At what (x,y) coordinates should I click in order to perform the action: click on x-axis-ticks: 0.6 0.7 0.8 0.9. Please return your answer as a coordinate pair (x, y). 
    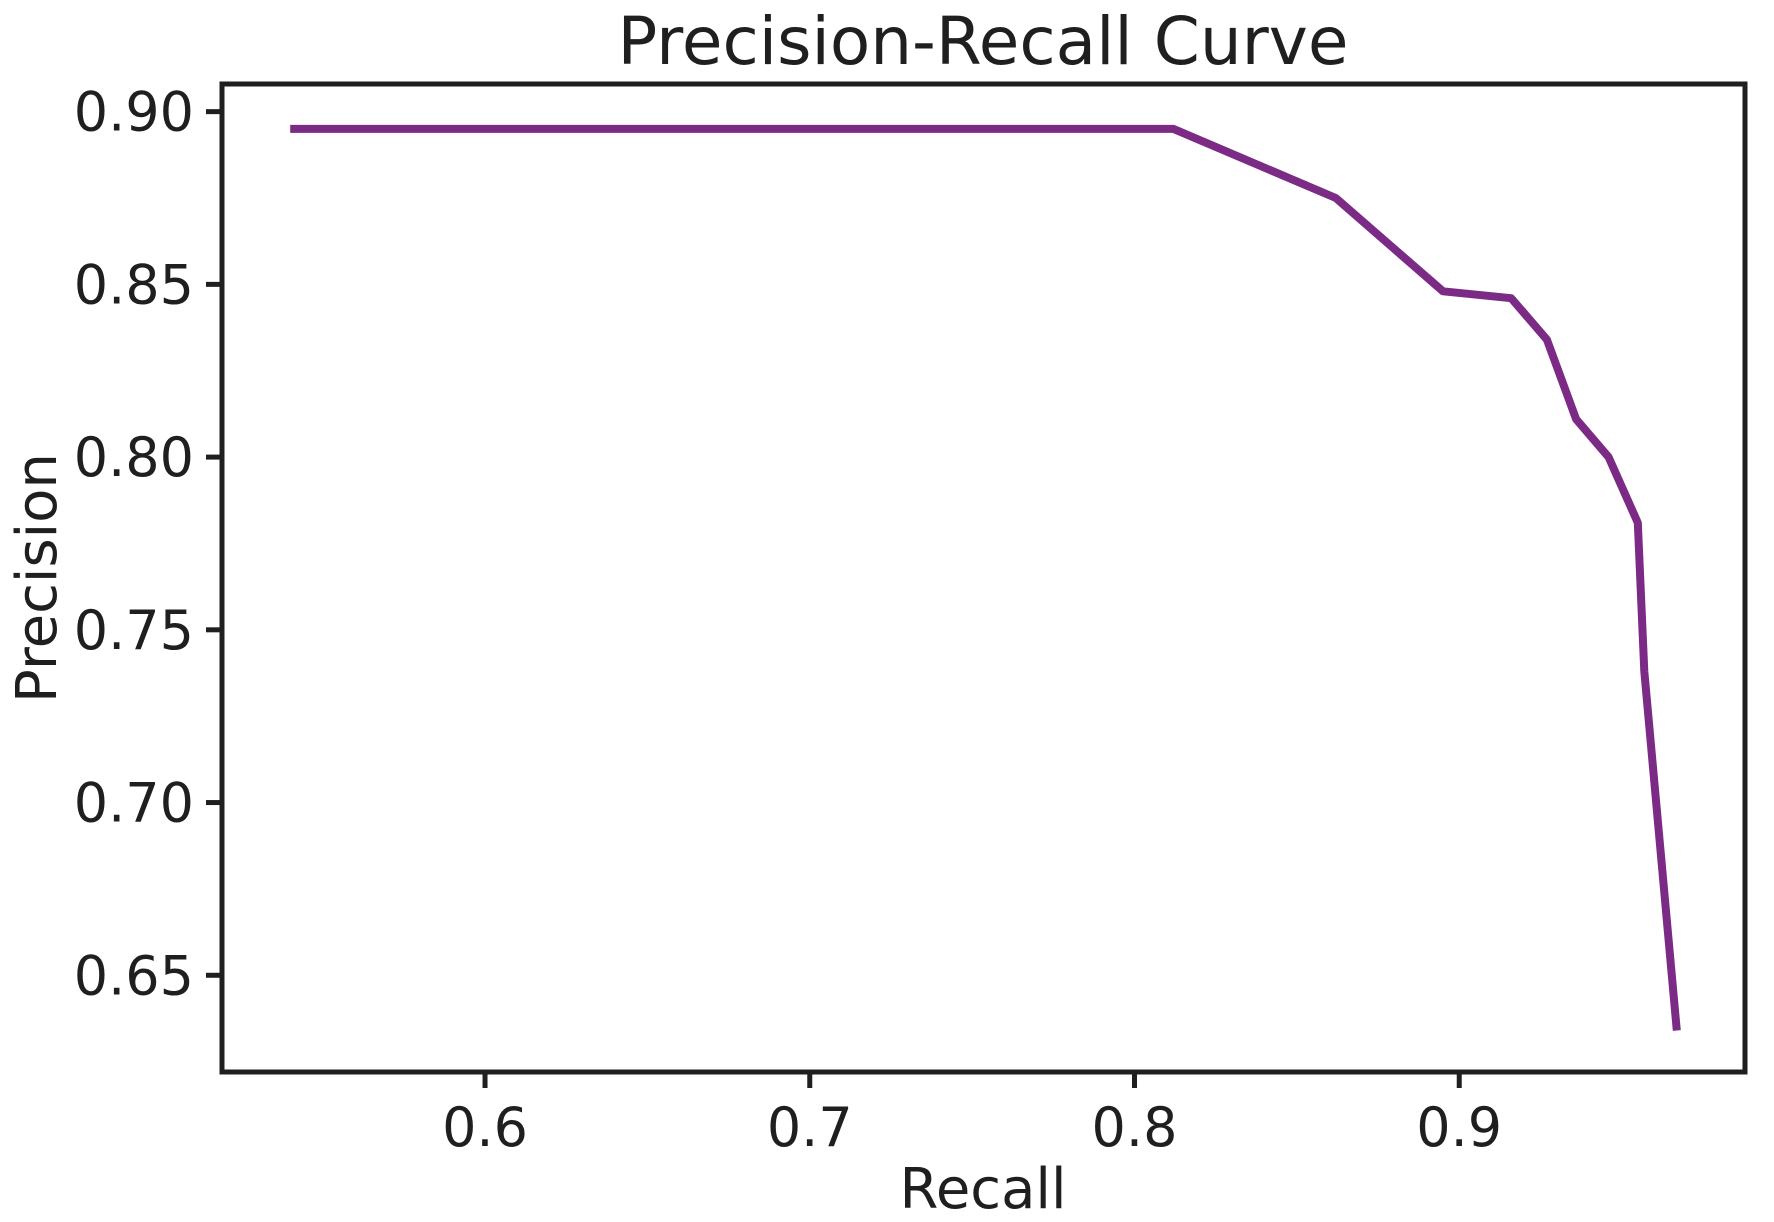
    Looking at the image, I should click on (972, 1115).